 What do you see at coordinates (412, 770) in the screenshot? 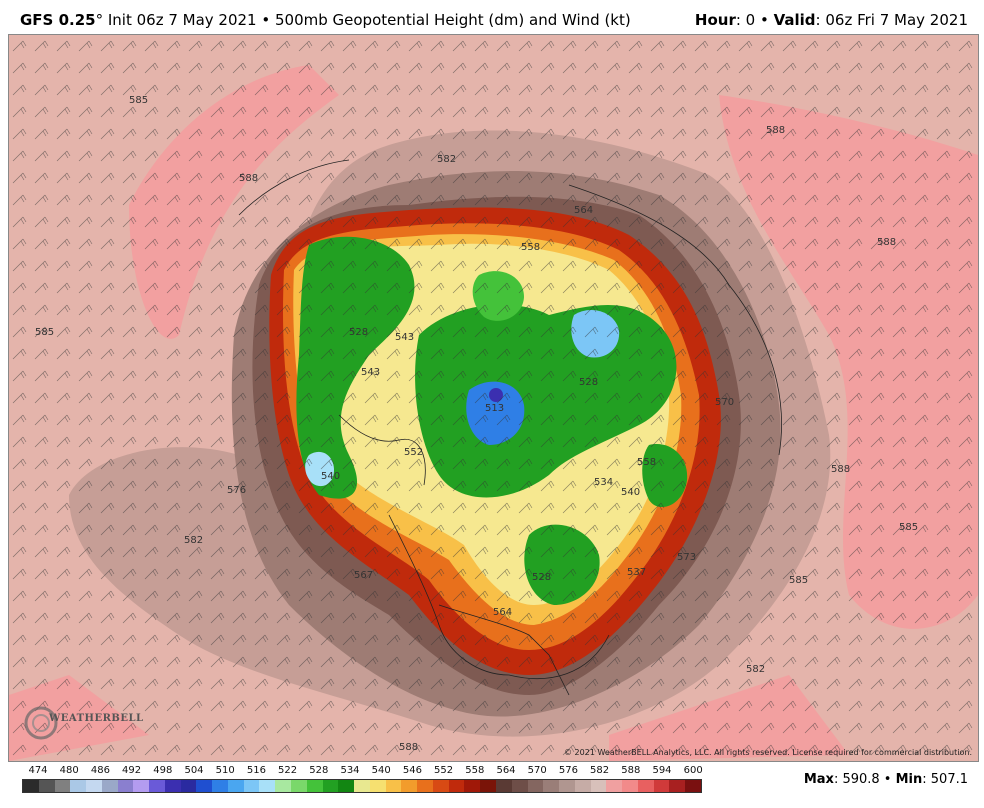
I see `colorbar-label: 546` at bounding box center [412, 770].